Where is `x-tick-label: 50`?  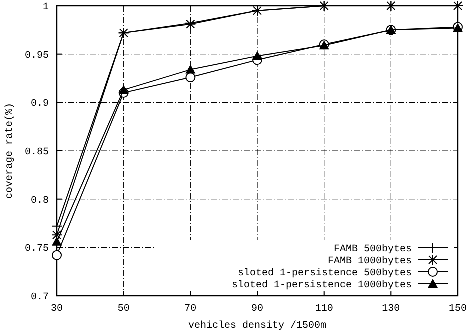
x-tick-label: 50 is located at coordinates (124, 309).